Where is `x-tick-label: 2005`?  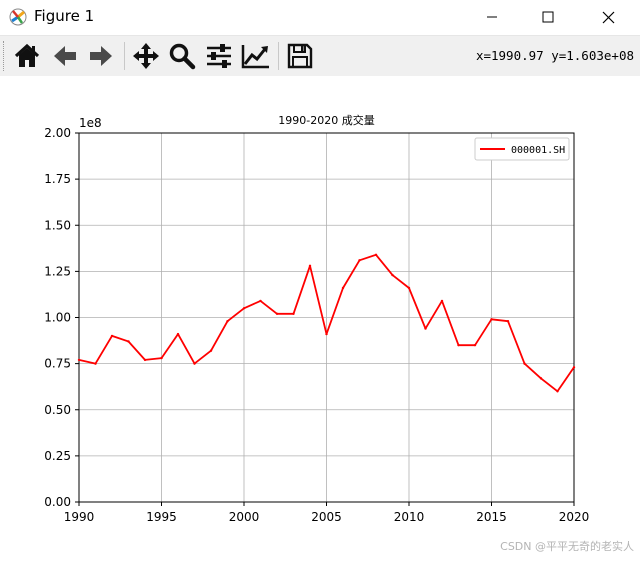
x-tick-label: 2005 is located at coordinates (326, 517).